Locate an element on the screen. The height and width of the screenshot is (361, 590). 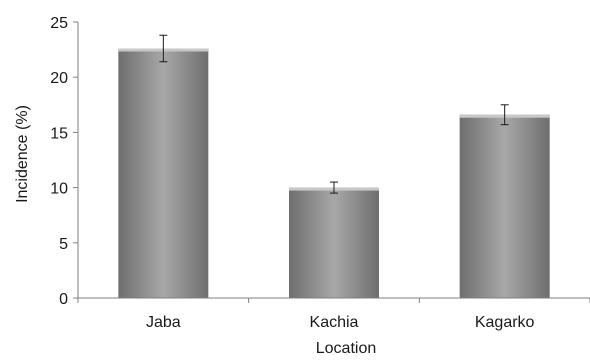
bar-kachia is located at coordinates (334, 242).